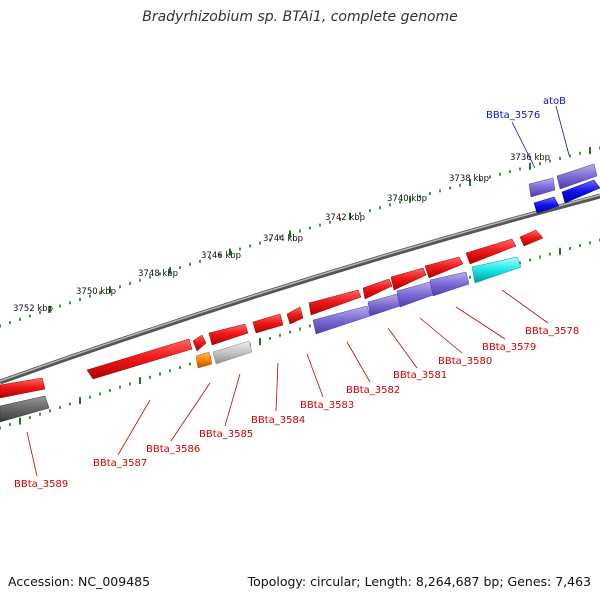  Describe the element at coordinates (420, 375) in the screenshot. I see `gene-label-bbta-3581: BBta_3581` at that location.